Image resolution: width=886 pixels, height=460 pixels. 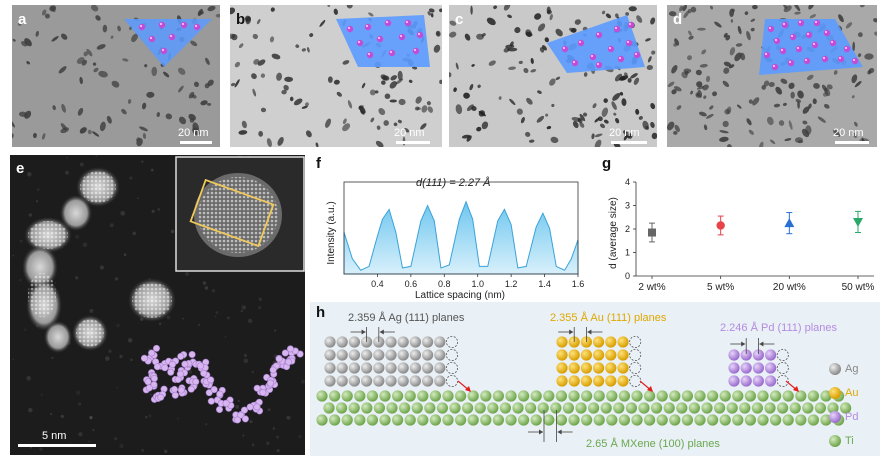 I want to click on pd-planes-label: 2.246 Å Pd (111) planes, so click(x=779, y=328).